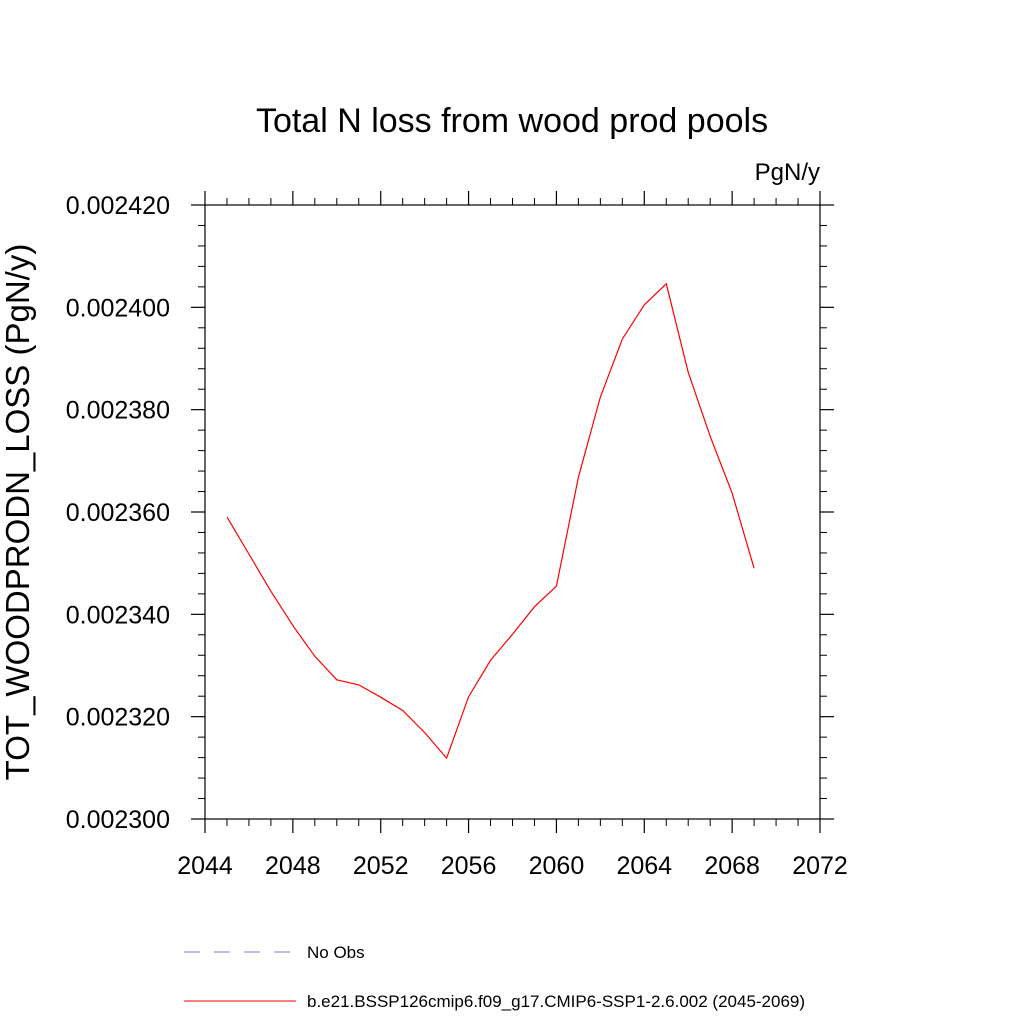 This screenshot has width=1024, height=1024. What do you see at coordinates (336, 952) in the screenshot?
I see `legend-label: No Obs` at bounding box center [336, 952].